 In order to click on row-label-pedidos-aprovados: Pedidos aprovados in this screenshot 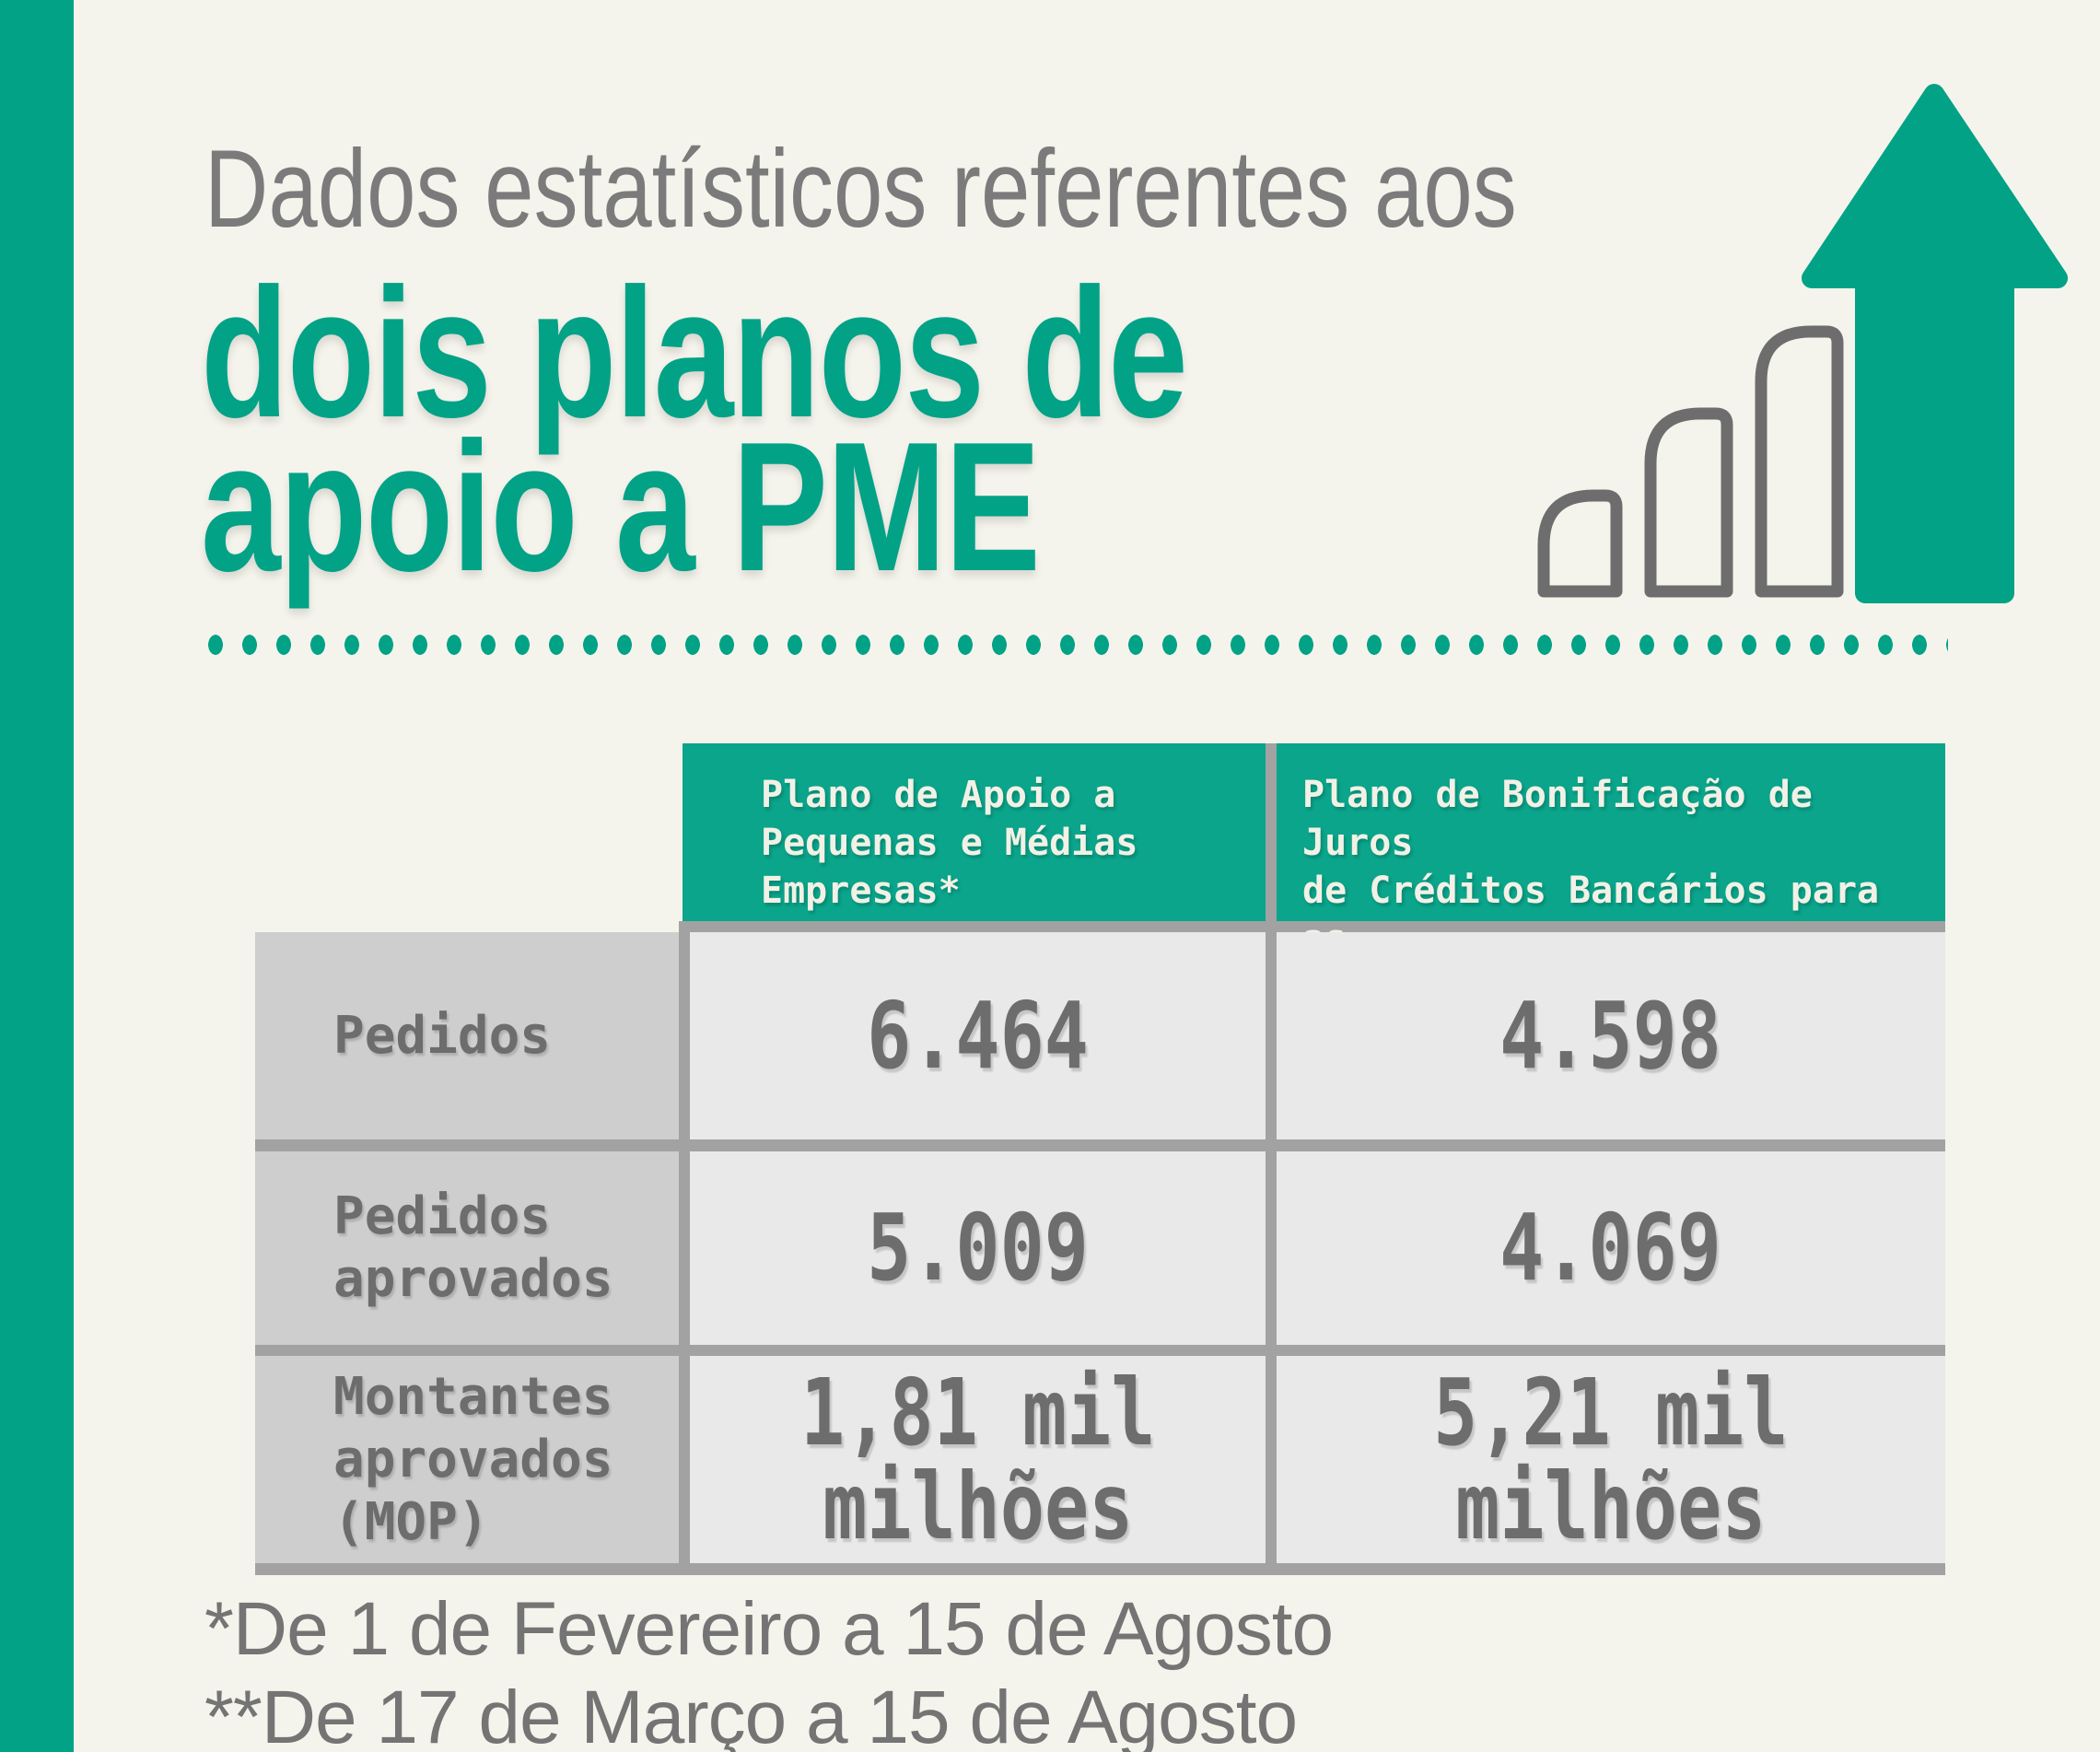, I will do `click(467, 1248)`.